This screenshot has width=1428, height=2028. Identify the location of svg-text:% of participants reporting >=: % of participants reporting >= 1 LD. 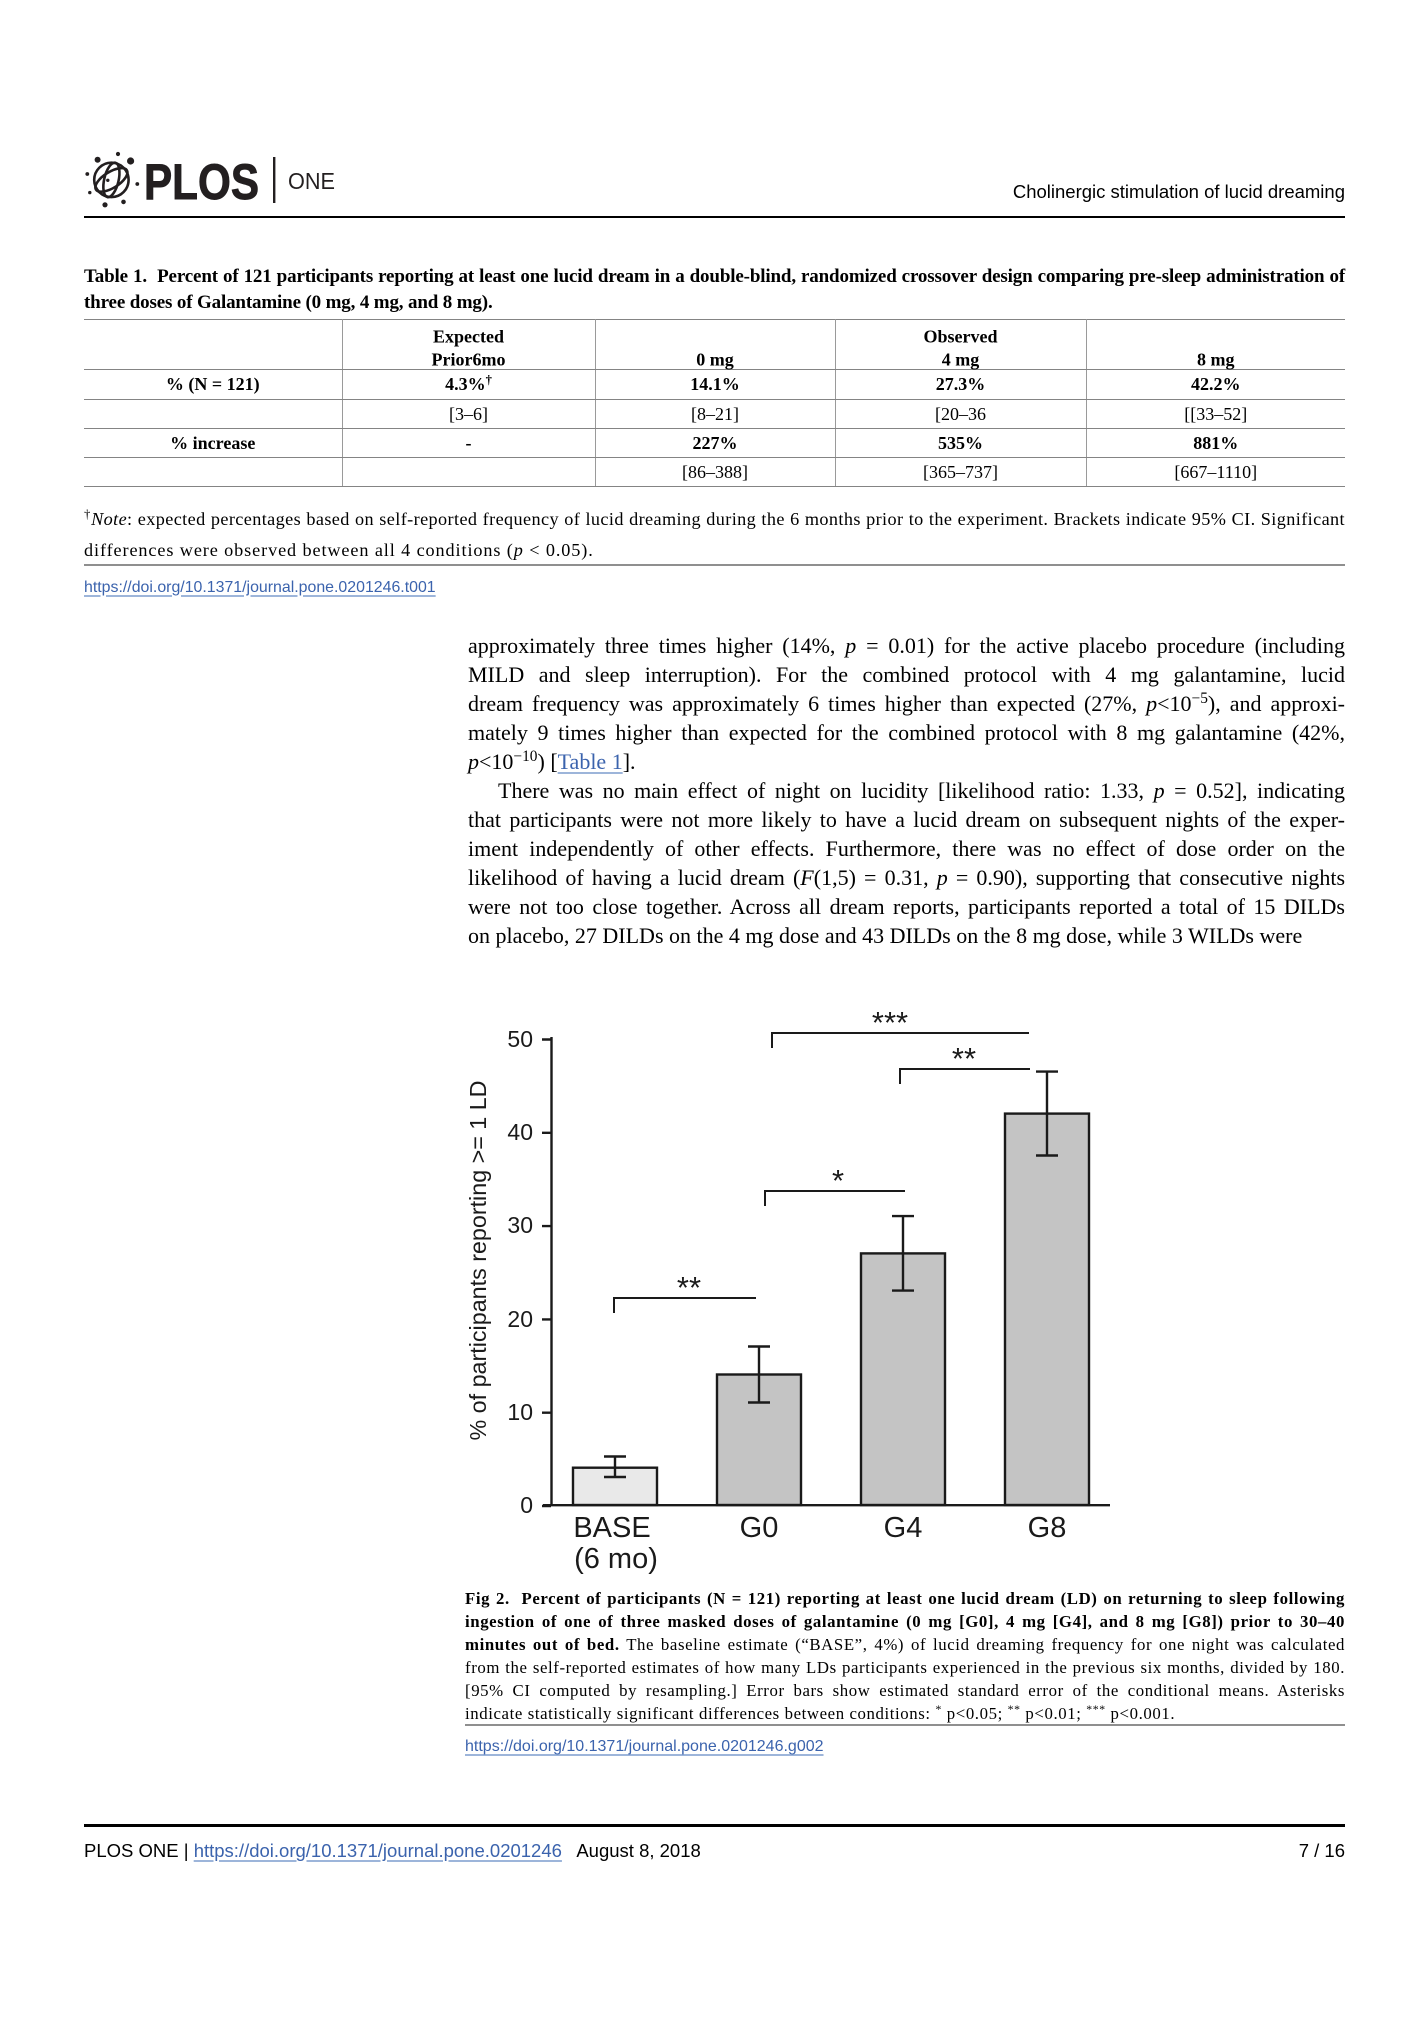
(478, 1260).